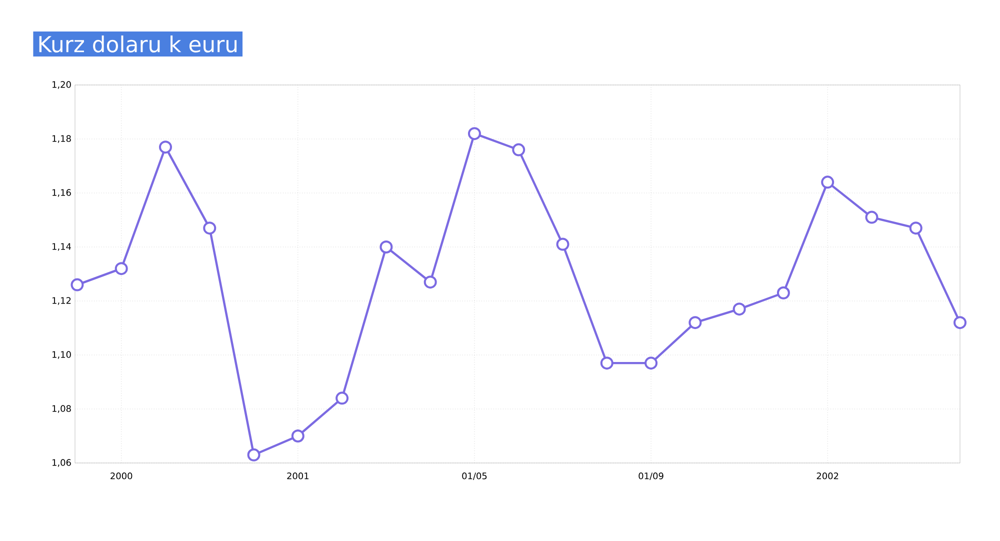  Describe the element at coordinates (827, 476) in the screenshot. I see `x-tick-label: 2002` at that location.